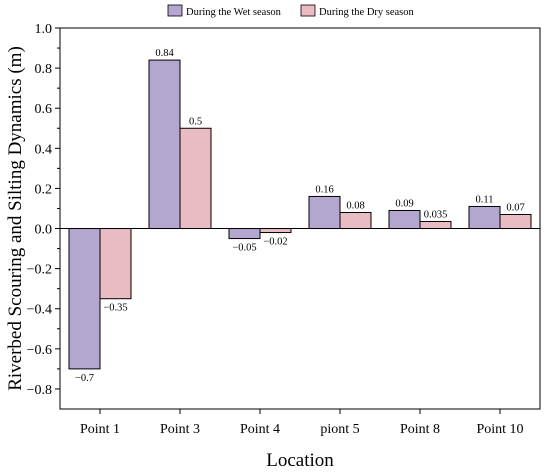 The width and height of the screenshot is (550, 475). I want to click on data-label-s0-4: 0.09, so click(404, 203).